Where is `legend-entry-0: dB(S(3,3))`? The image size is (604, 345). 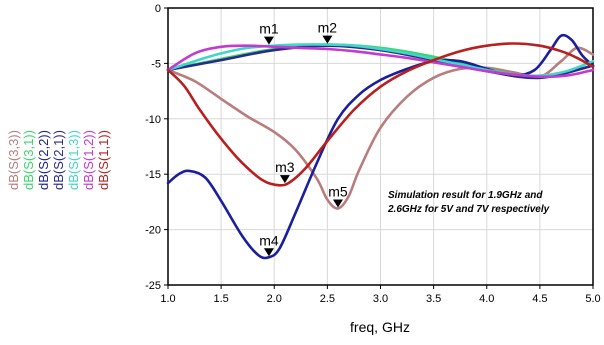 legend-entry-0: dB(S(3,3)) is located at coordinates (13, 160).